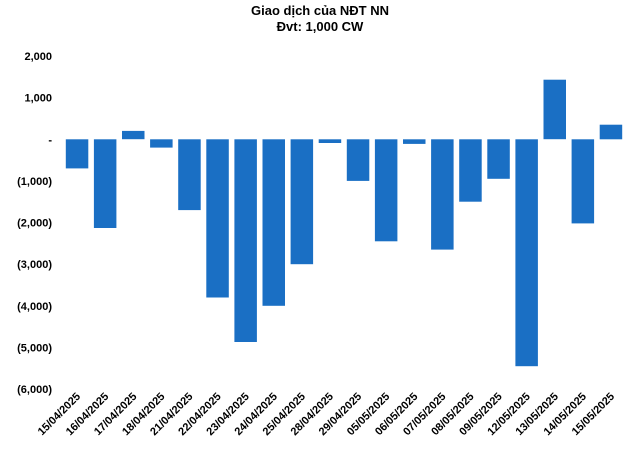  What do you see at coordinates (34, 390) in the screenshot?
I see `y-tick-label: (6,000)` at bounding box center [34, 390].